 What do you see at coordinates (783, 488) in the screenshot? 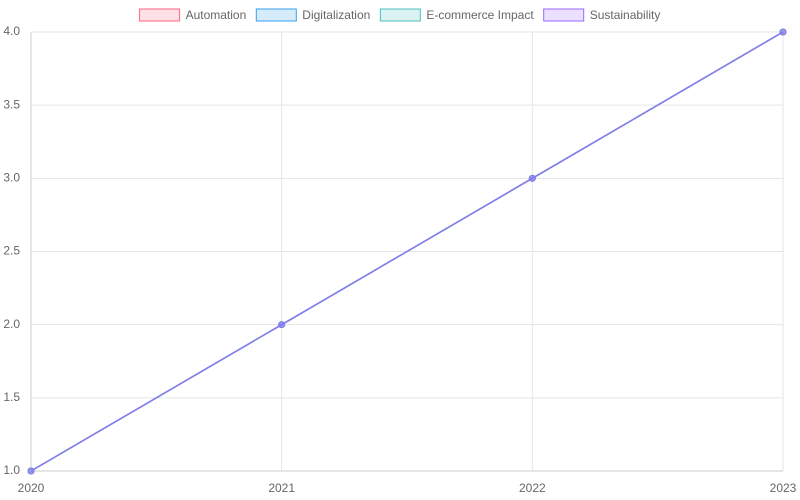
I see `x-tick-label: 2023` at bounding box center [783, 488].